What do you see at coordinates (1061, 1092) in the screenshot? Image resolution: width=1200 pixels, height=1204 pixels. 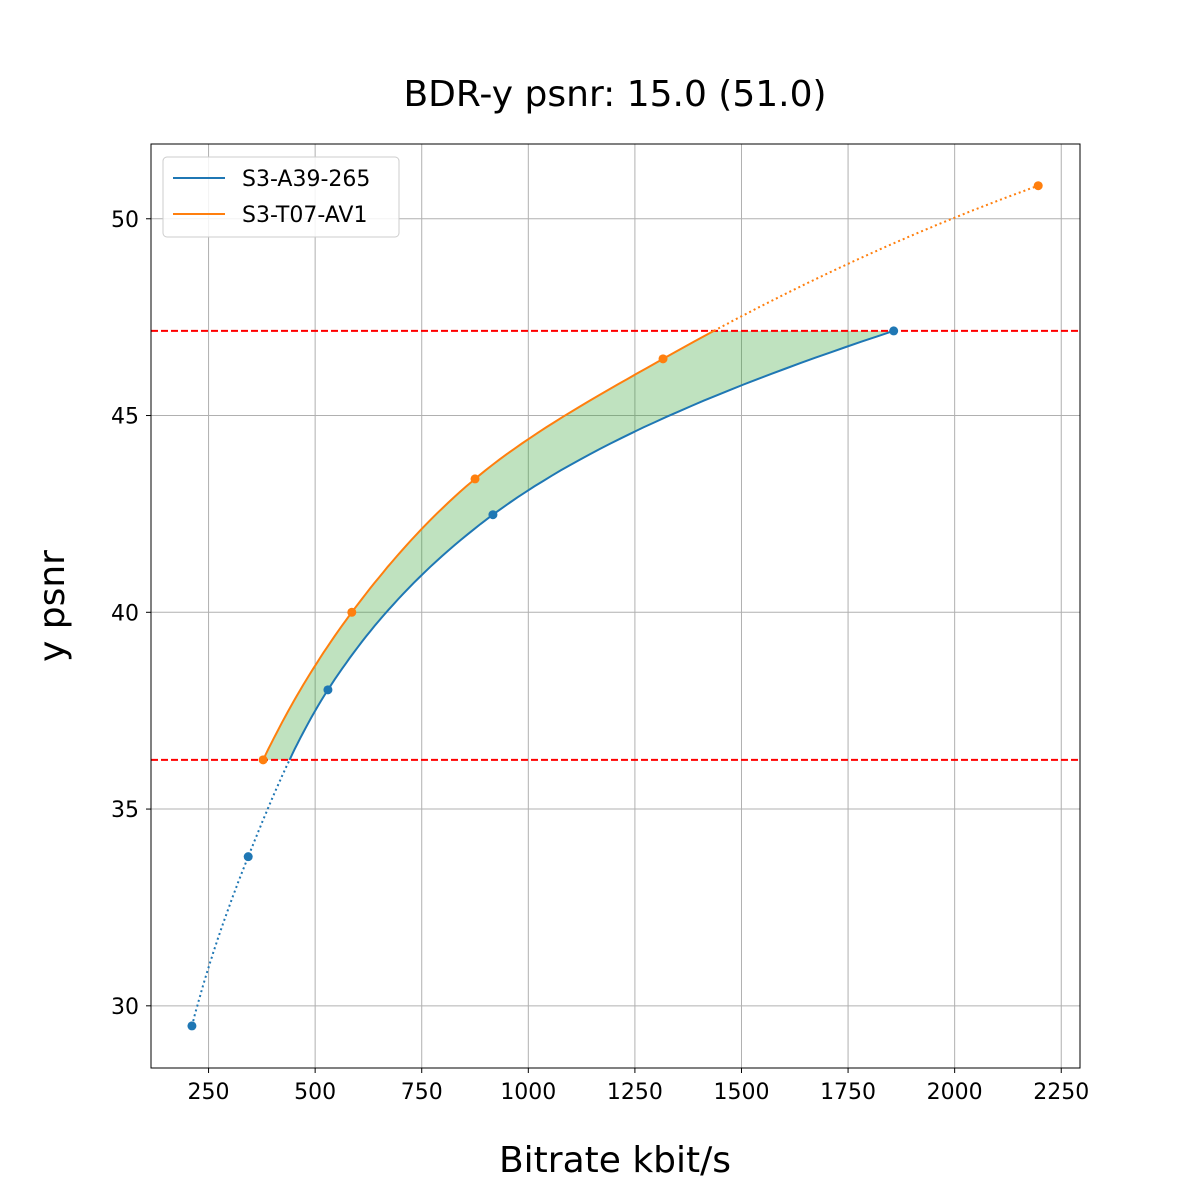 I see `x-tick-label: 2250` at bounding box center [1061, 1092].